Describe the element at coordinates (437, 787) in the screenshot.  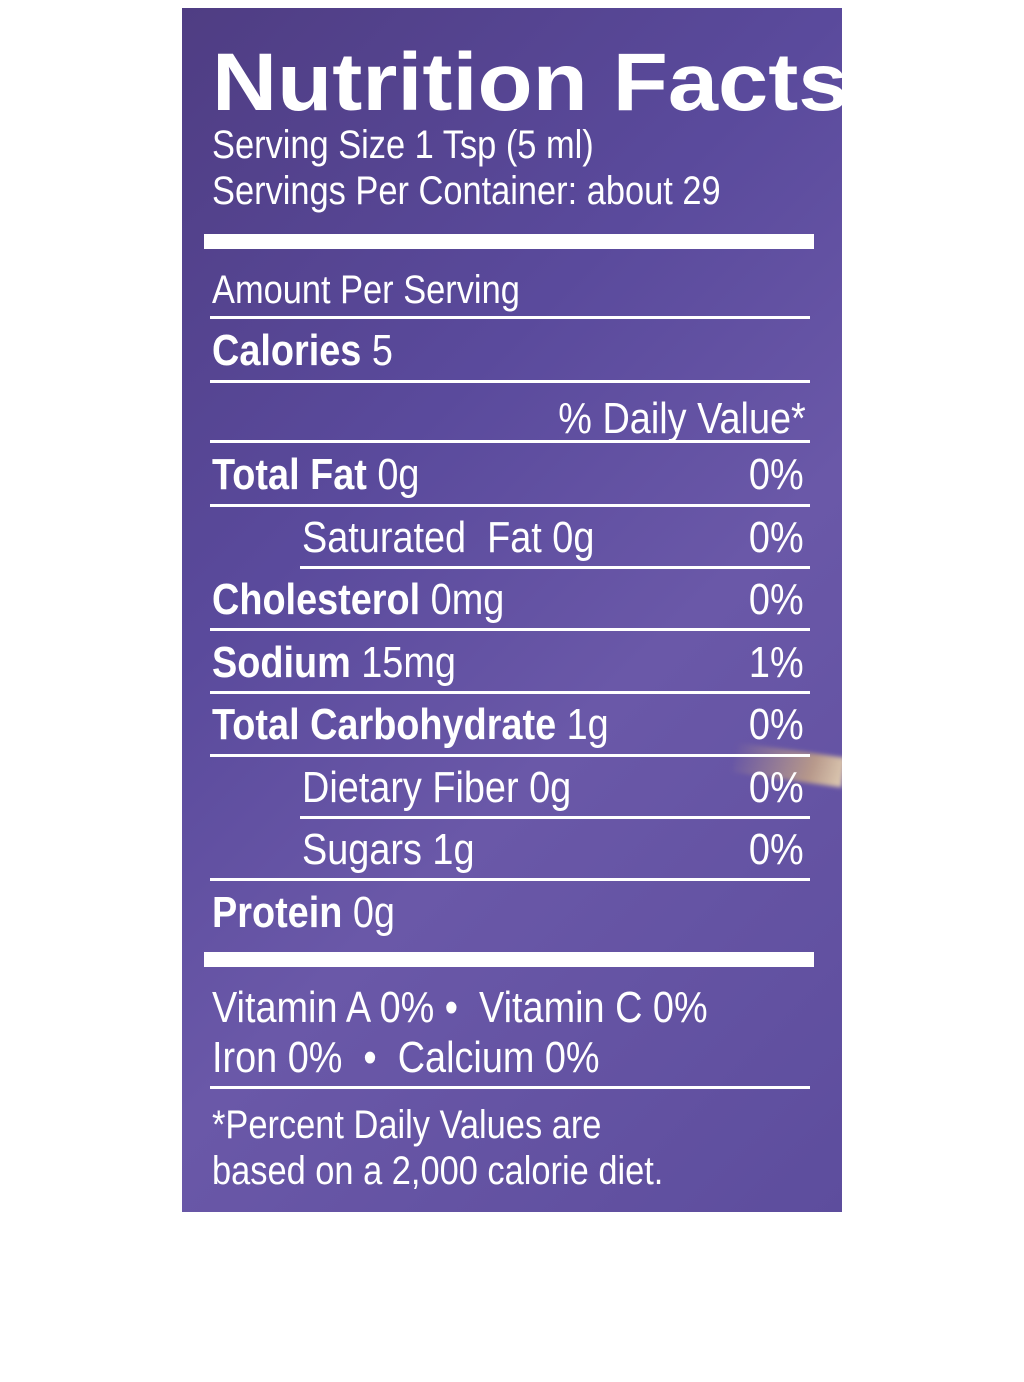
I see `nutrient-row-dietary-fiber: Dietary Fiber 0g` at that location.